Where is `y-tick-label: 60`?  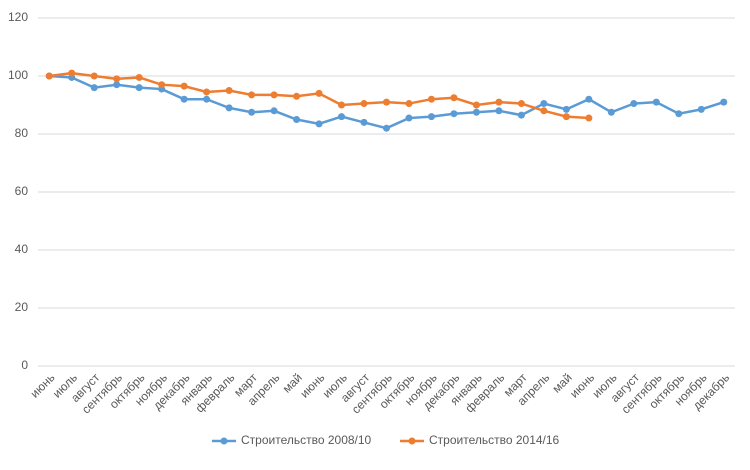
y-tick-label: 60 is located at coordinates (22, 191).